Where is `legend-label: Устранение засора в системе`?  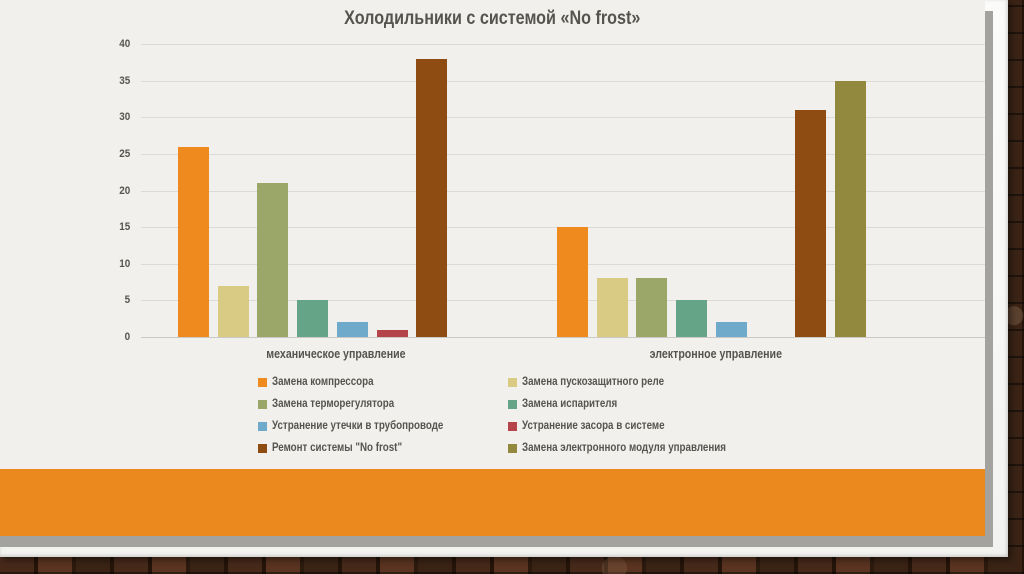 legend-label: Устранение засора в системе is located at coordinates (593, 426).